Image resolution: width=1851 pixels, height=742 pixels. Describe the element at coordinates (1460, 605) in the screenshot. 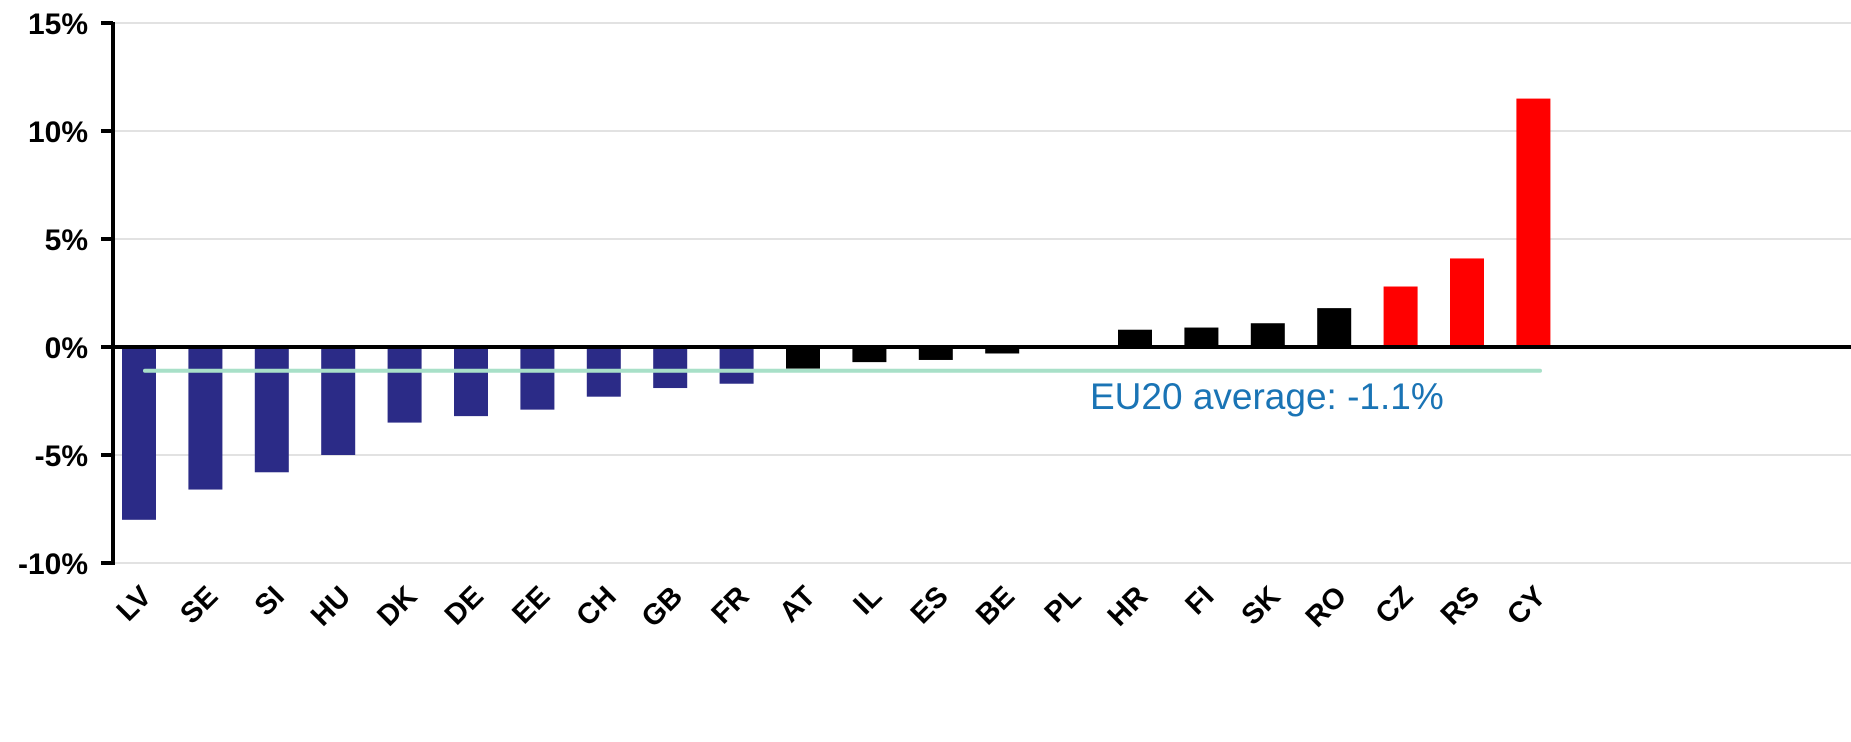

I see `x-tick-label-rs: RS` at that location.